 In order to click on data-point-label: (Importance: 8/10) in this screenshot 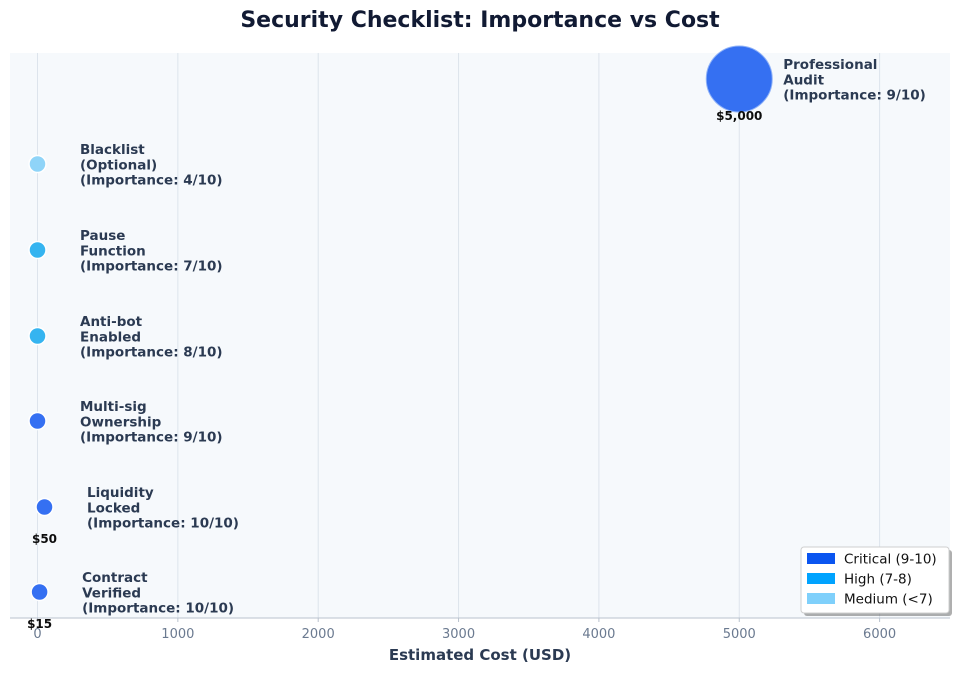, I will do `click(151, 353)`.